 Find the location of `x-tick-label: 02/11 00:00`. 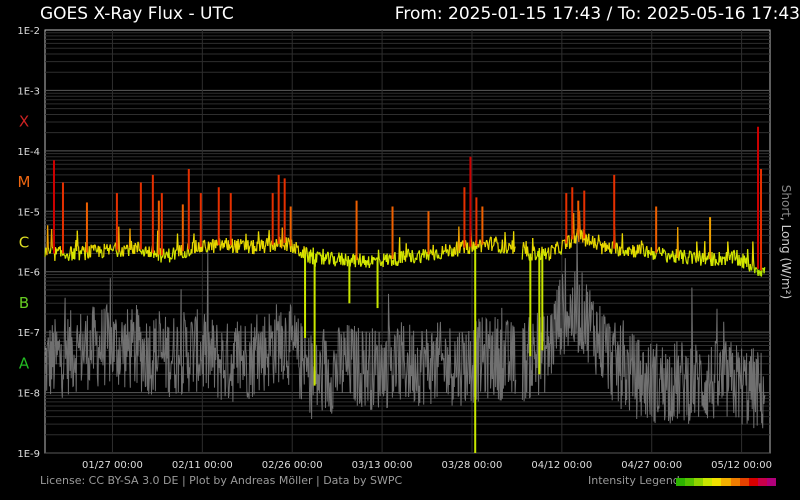

x-tick-label: 02/11 00:00 is located at coordinates (202, 465).